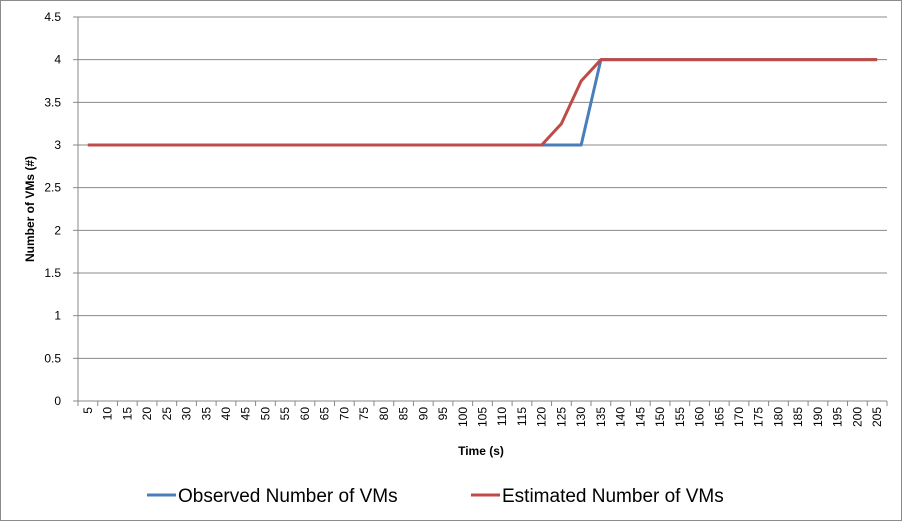  Describe the element at coordinates (167, 414) in the screenshot. I see `x-tick-label: 25` at that location.